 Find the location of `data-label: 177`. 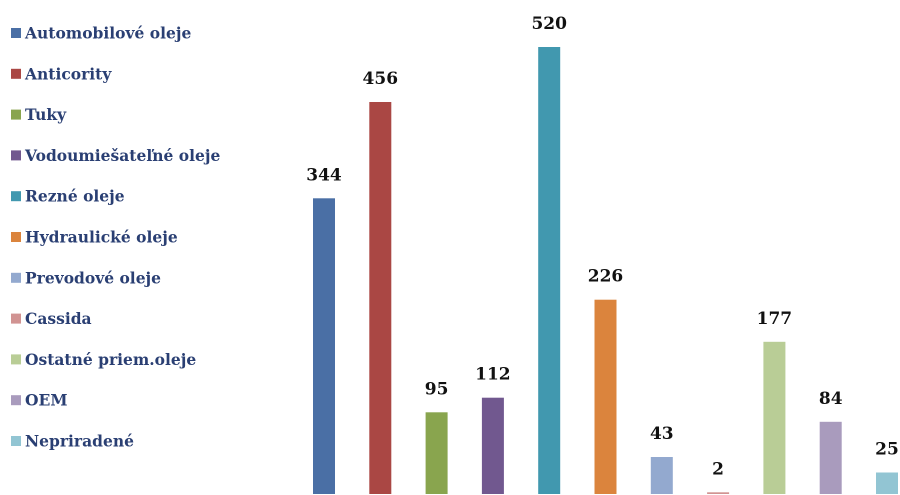

data-label: 177 is located at coordinates (775, 319).